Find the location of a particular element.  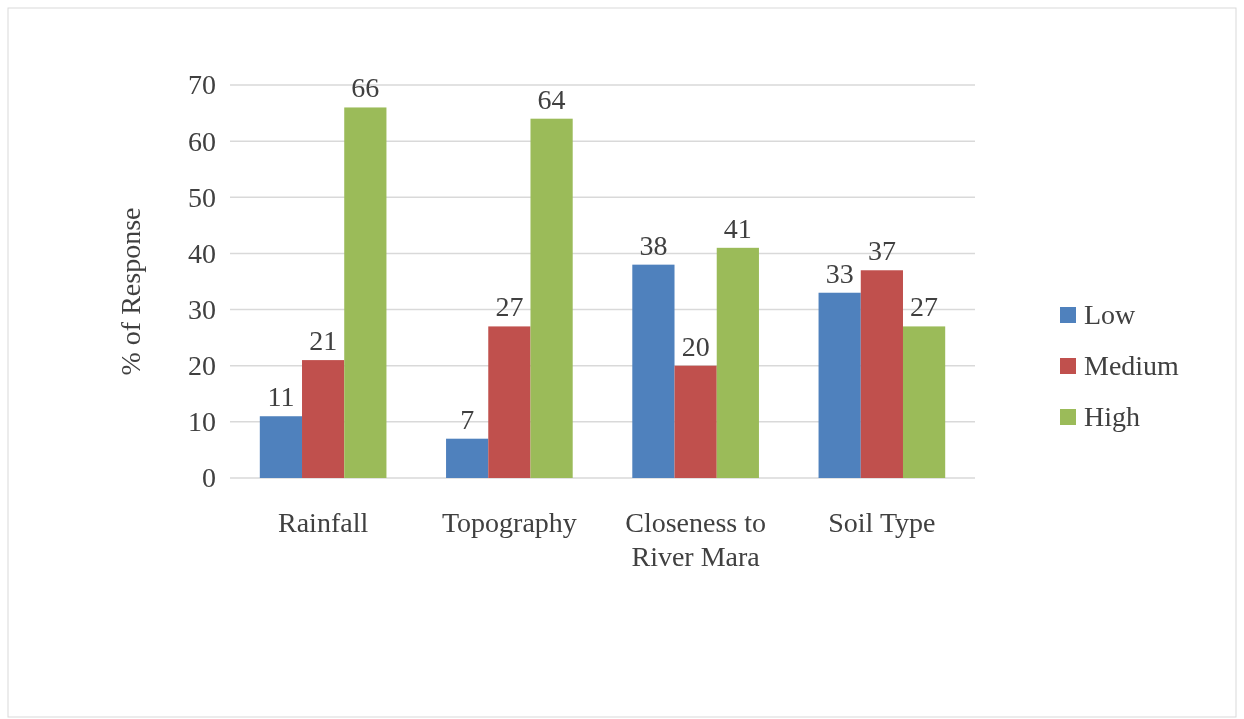

x-tick-label: Rainfall is located at coordinates (323, 522).